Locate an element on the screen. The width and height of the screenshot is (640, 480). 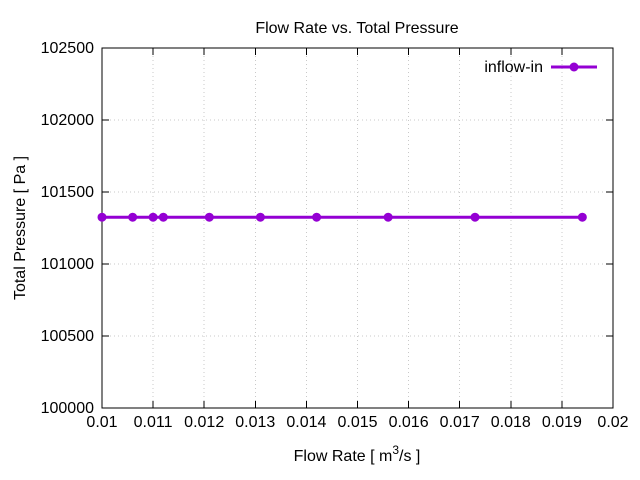
x-tick-label: 0.013 is located at coordinates (255, 422).